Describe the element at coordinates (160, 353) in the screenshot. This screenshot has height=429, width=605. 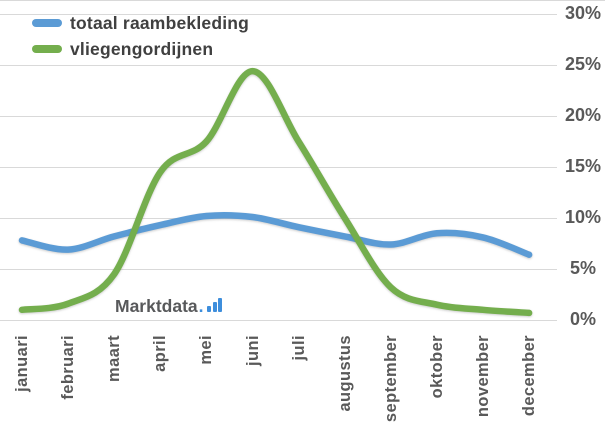
I see `x-tick-april: april` at that location.